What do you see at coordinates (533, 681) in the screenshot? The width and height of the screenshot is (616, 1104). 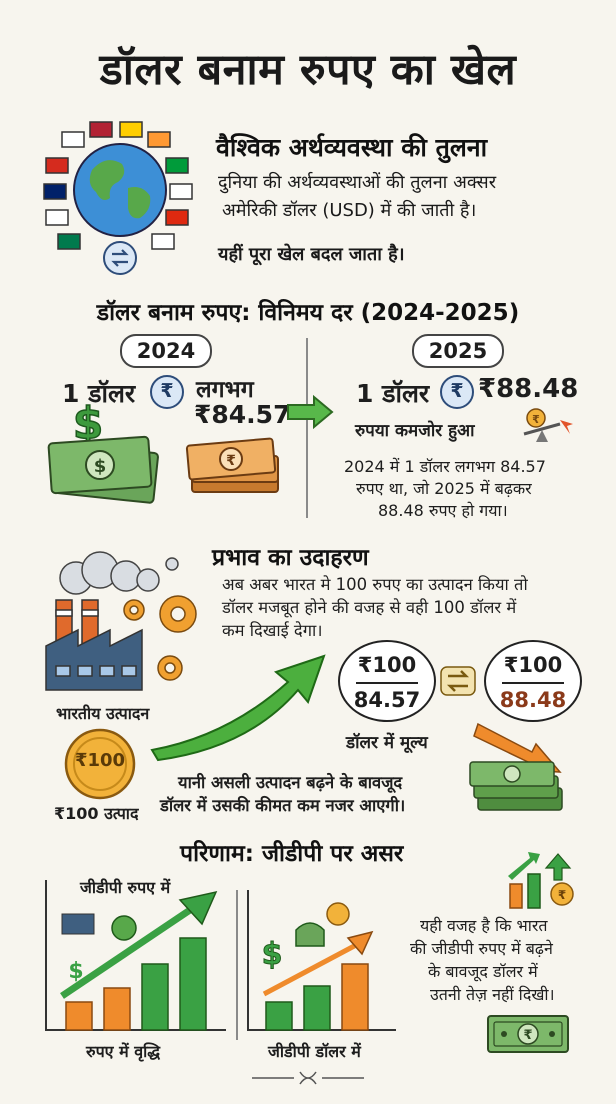 I see `value-bubble-2025: ₹100 88.48` at bounding box center [533, 681].